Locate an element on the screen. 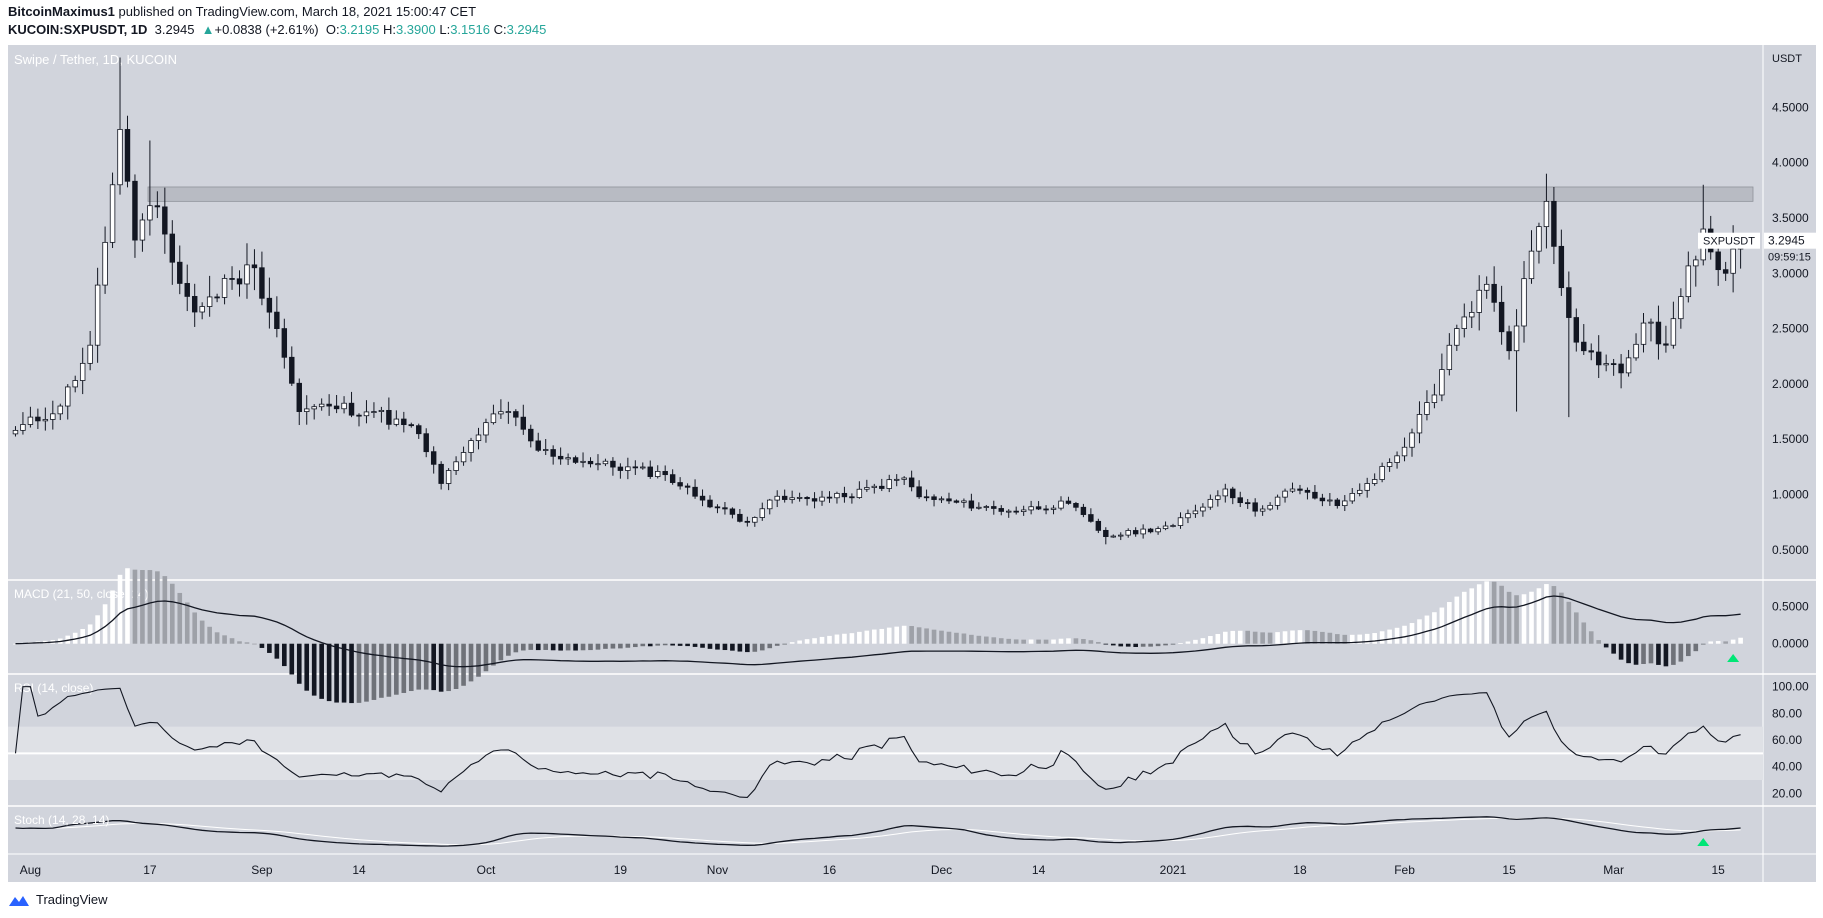 Image resolution: width=1823 pixels, height=918 pixels. time-tick-label: Sep is located at coordinates (262, 870).